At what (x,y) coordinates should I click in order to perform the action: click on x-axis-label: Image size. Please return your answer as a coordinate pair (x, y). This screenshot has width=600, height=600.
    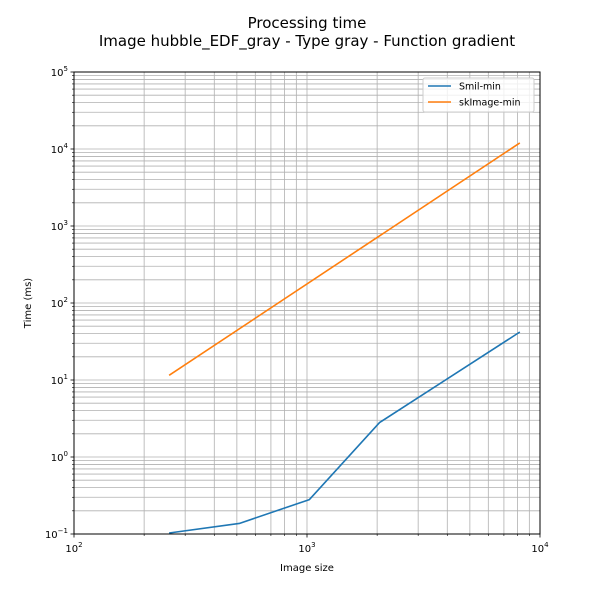
    Looking at the image, I should click on (307, 568).